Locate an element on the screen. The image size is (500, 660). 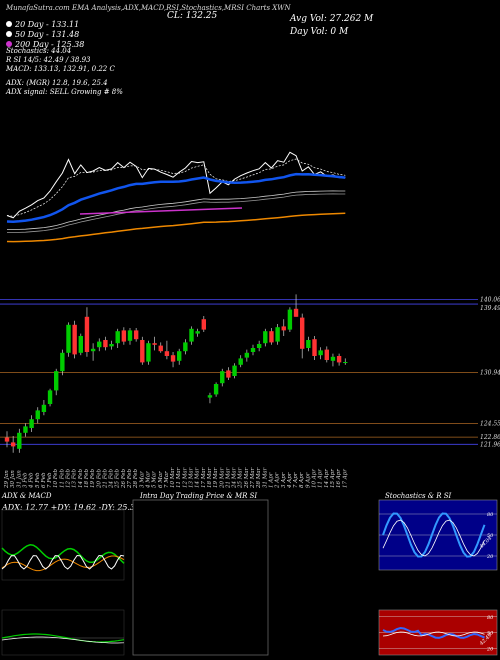
date-label: 18 Mar is located at coordinates (210, 477).